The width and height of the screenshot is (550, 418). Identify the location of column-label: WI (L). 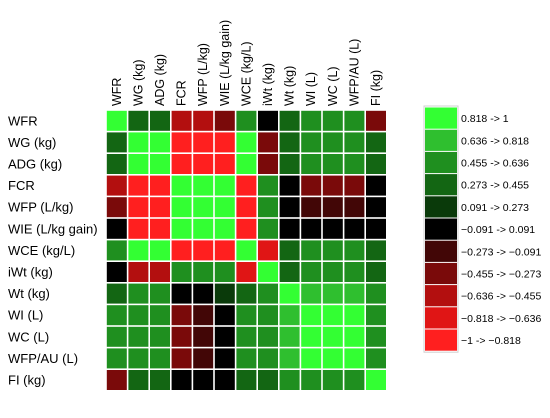
(311, 89).